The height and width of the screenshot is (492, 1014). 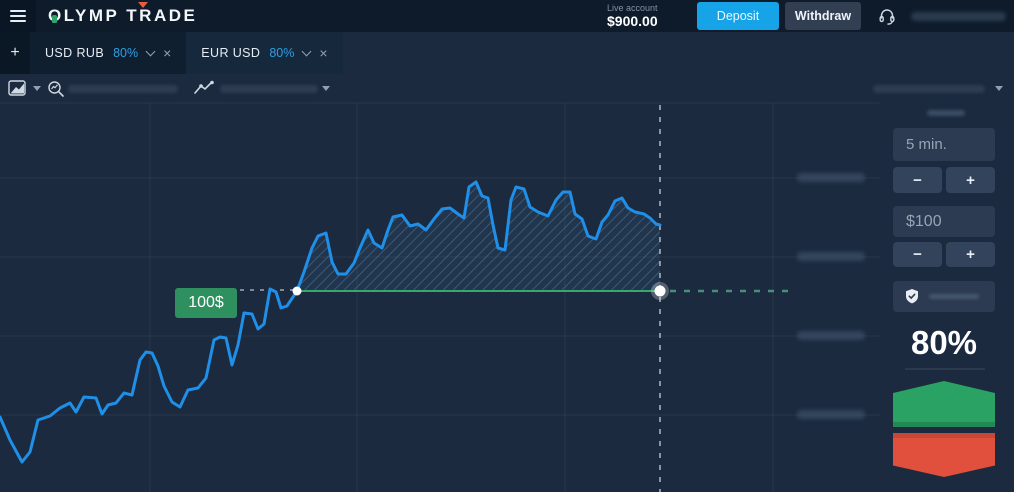 I want to click on indicator-zigzag-icon, so click(x=204, y=87).